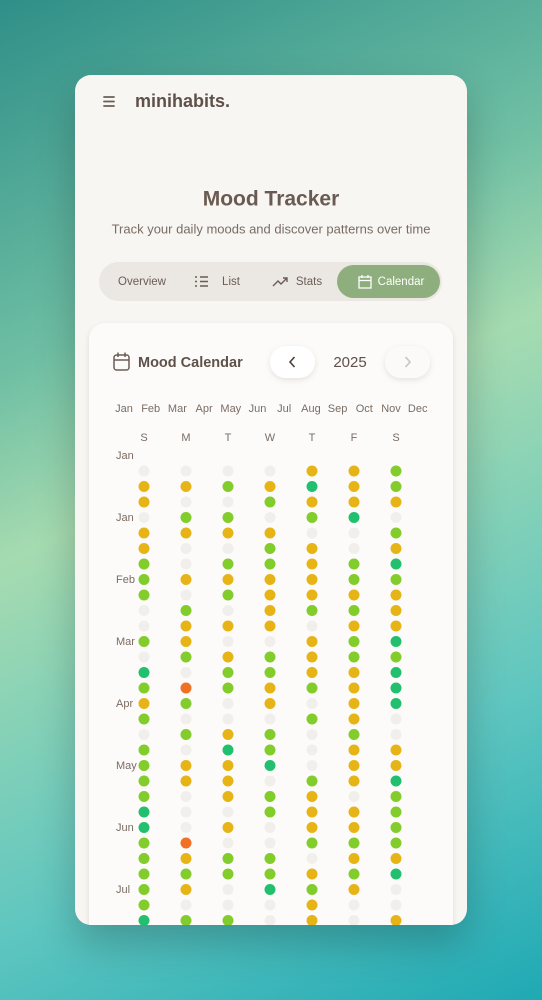  Describe the element at coordinates (292, 362) in the screenshot. I see `prev-year-button` at that location.